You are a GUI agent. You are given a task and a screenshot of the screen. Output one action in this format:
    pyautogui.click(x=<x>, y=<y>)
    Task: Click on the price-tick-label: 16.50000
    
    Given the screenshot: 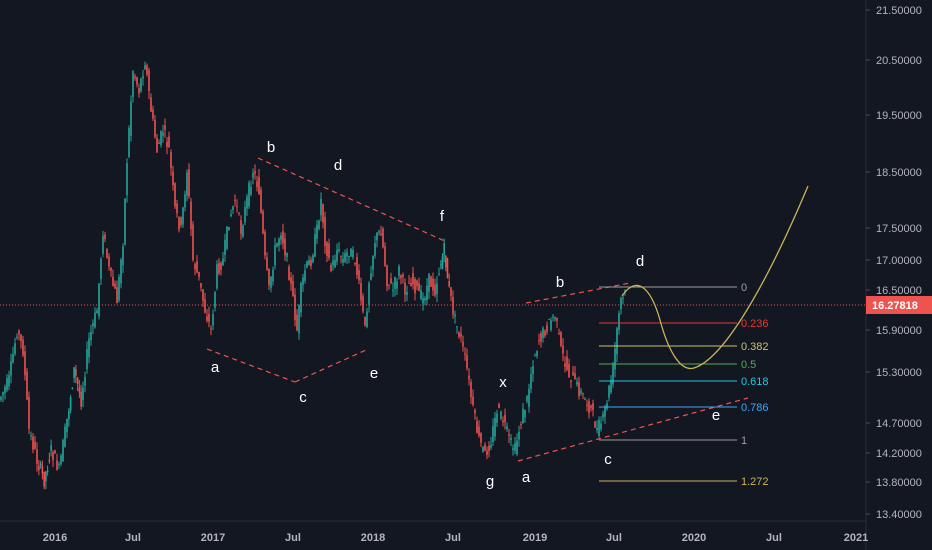 What is the action you would take?
    pyautogui.click(x=899, y=291)
    